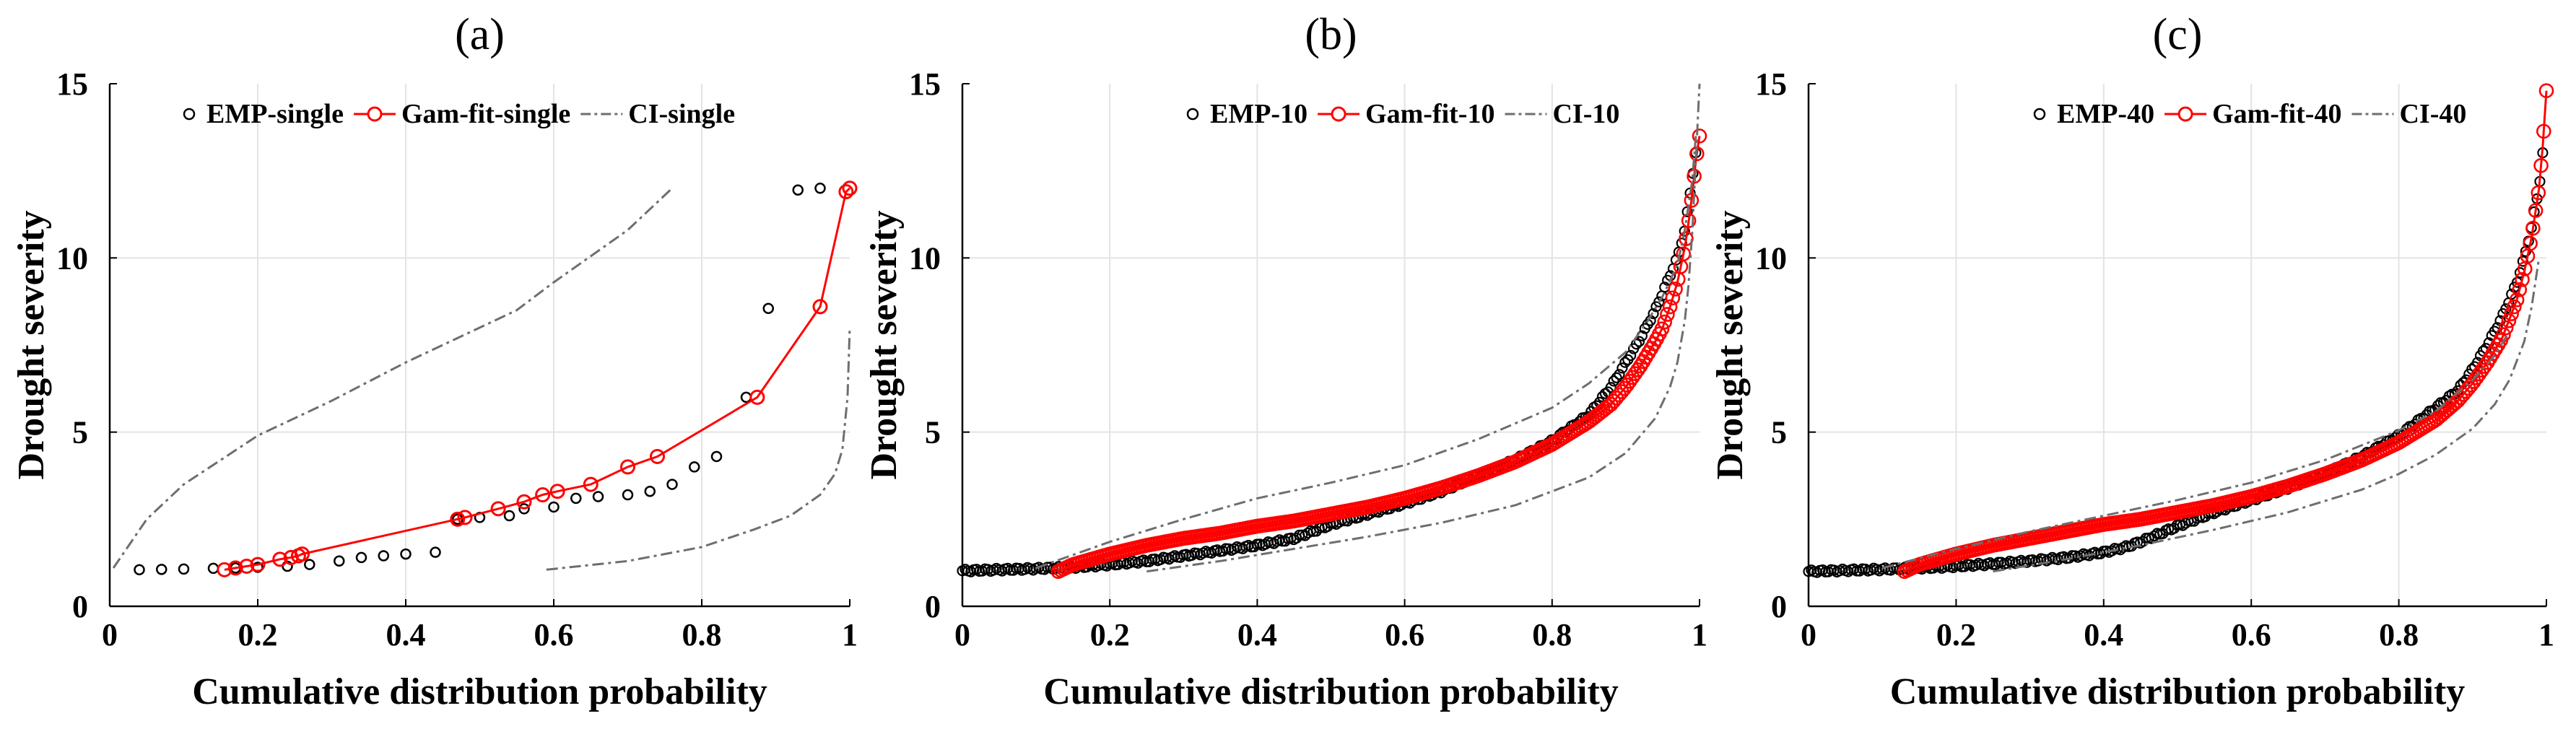 This screenshot has height=729, width=2576. I want to click on fit-line, so click(537, 379).